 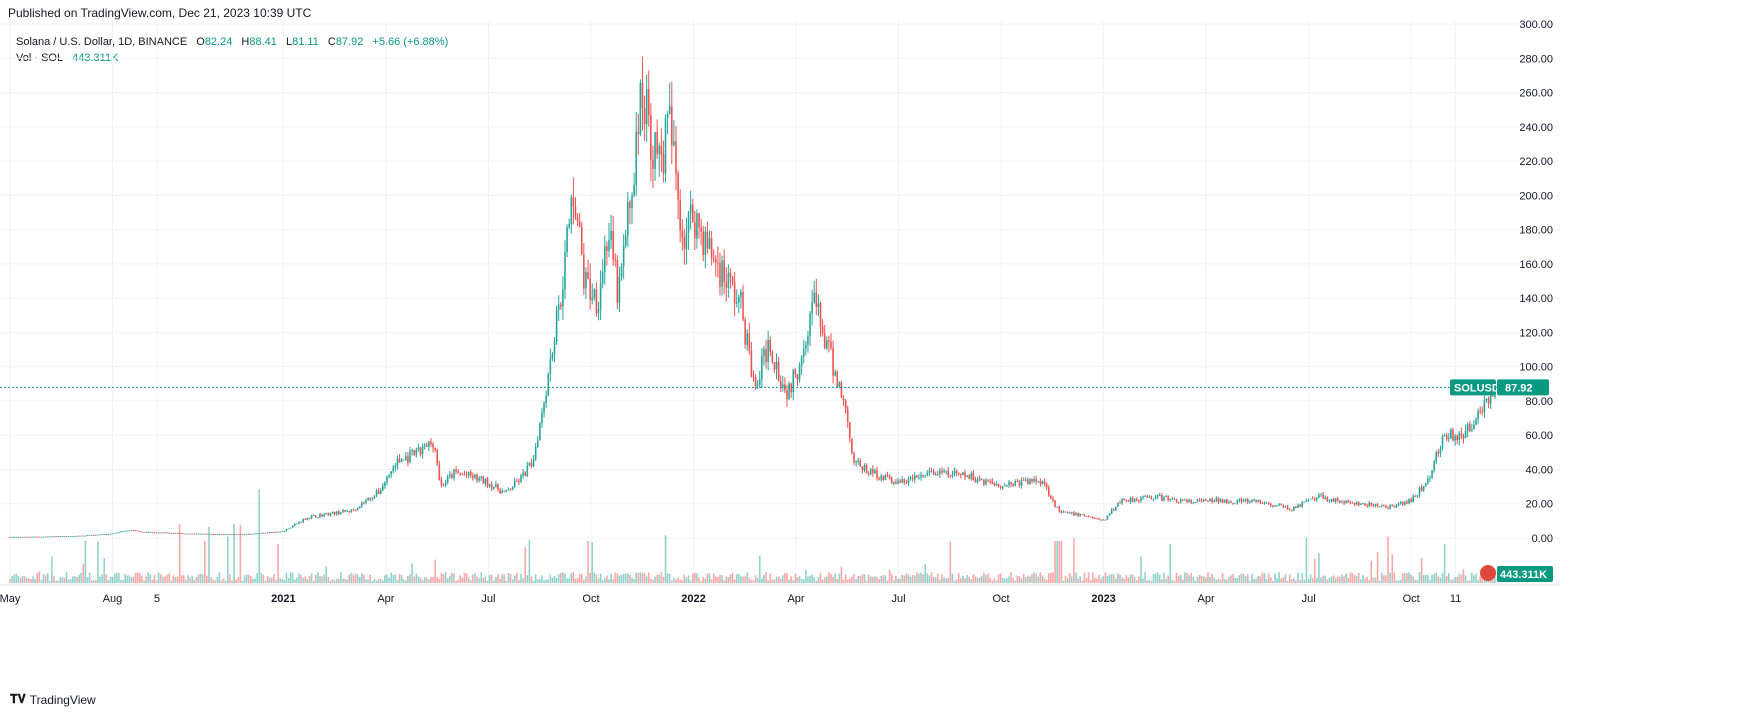 What do you see at coordinates (1536, 299) in the screenshot?
I see `price-tick-label: 140.00` at bounding box center [1536, 299].